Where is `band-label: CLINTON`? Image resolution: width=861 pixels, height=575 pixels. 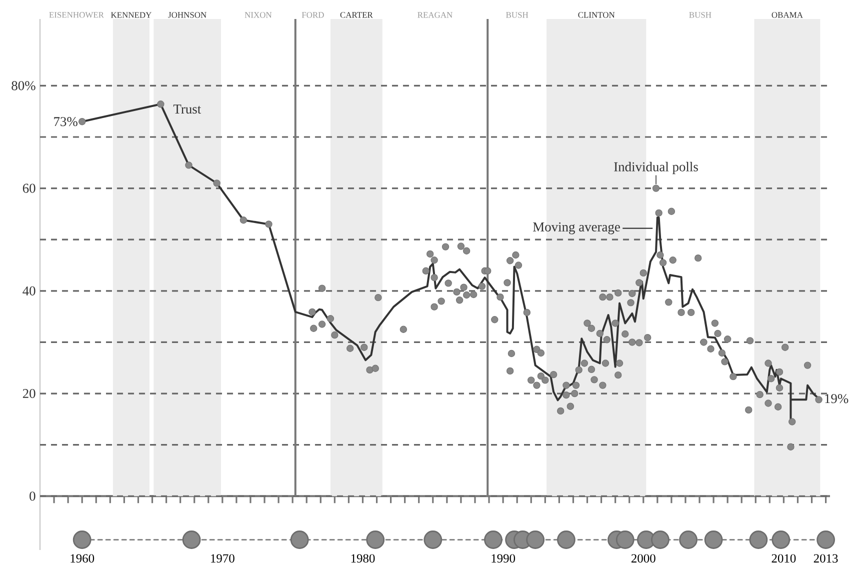 band-label: CLINTON is located at coordinates (596, 15).